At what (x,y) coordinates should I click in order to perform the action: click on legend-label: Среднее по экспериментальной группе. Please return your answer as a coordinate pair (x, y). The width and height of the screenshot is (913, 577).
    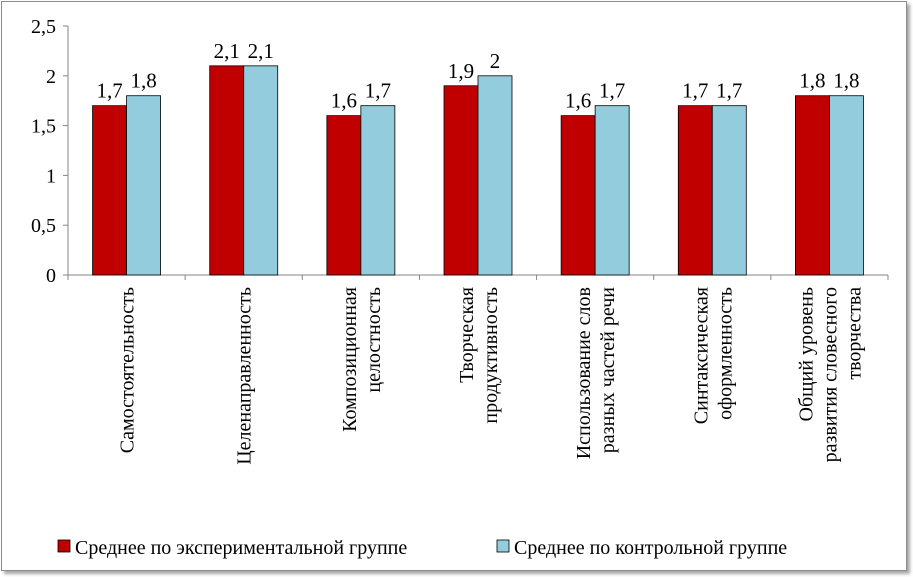
    Looking at the image, I should click on (241, 548).